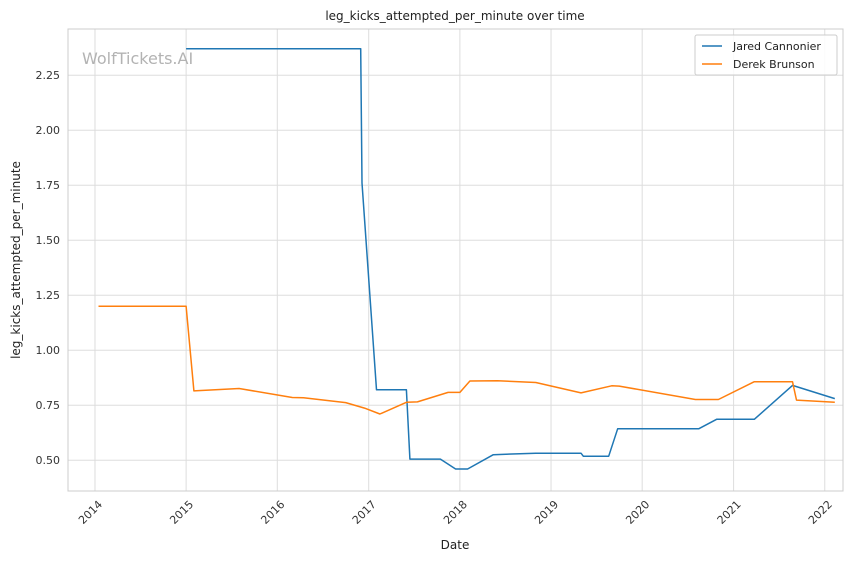  I want to click on y-tick-label: 2.25, so click(48, 75).